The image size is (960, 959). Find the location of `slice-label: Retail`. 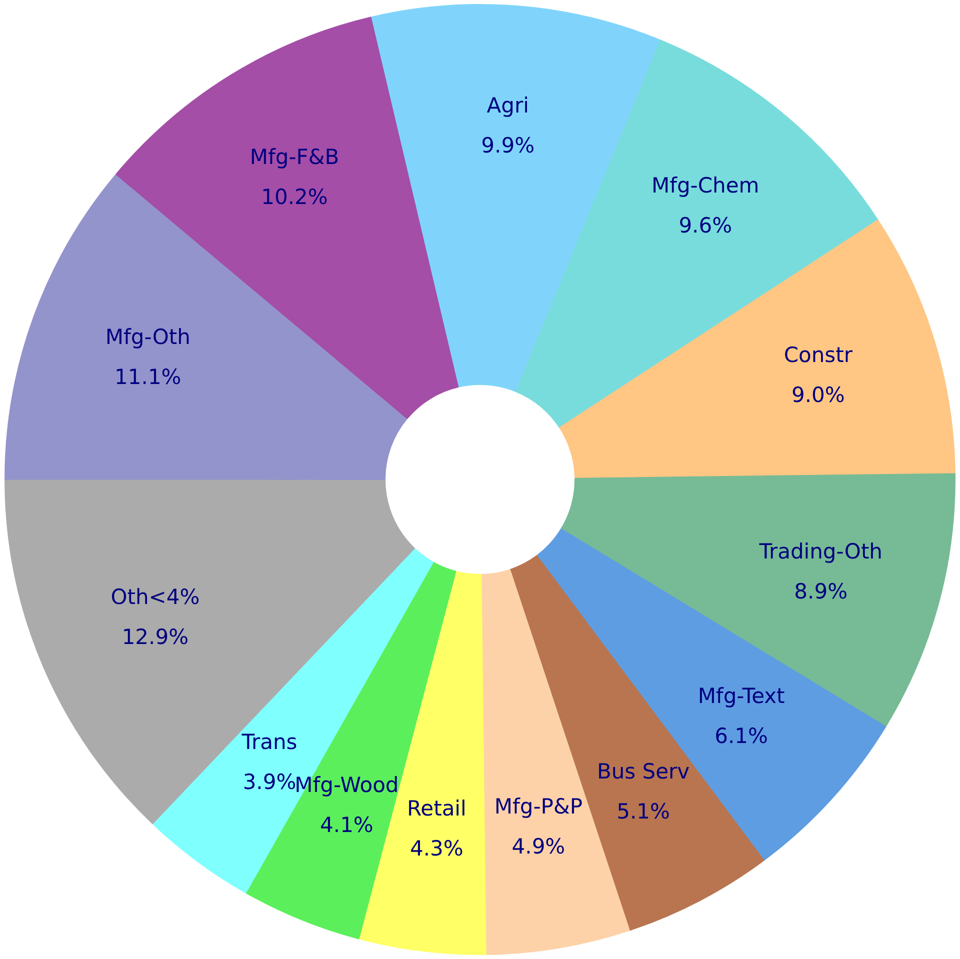

slice-label: Retail is located at coordinates (436, 808).